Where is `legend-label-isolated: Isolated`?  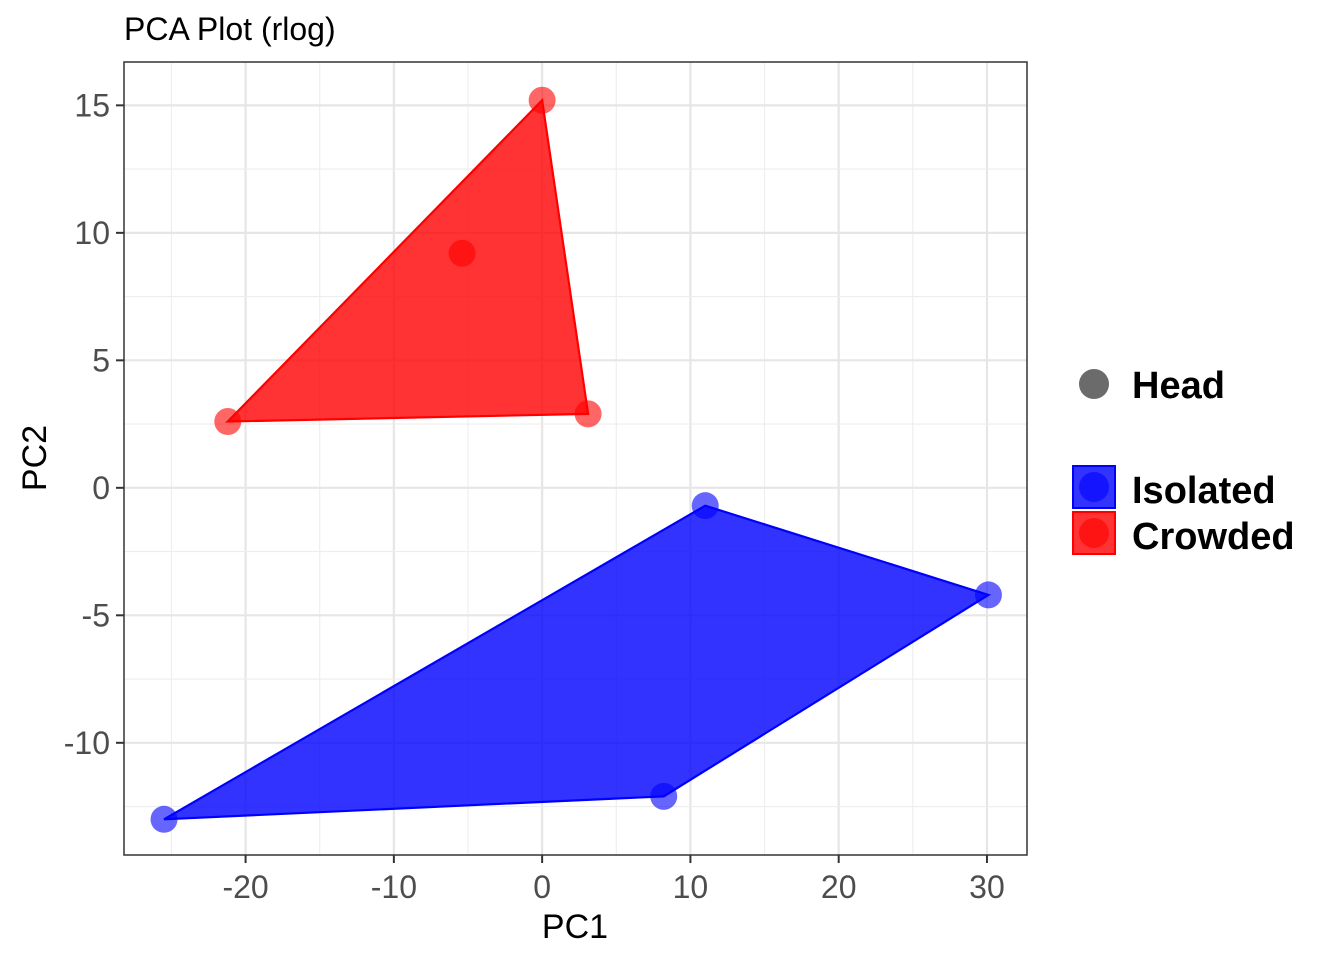
legend-label-isolated: Isolated is located at coordinates (1204, 491).